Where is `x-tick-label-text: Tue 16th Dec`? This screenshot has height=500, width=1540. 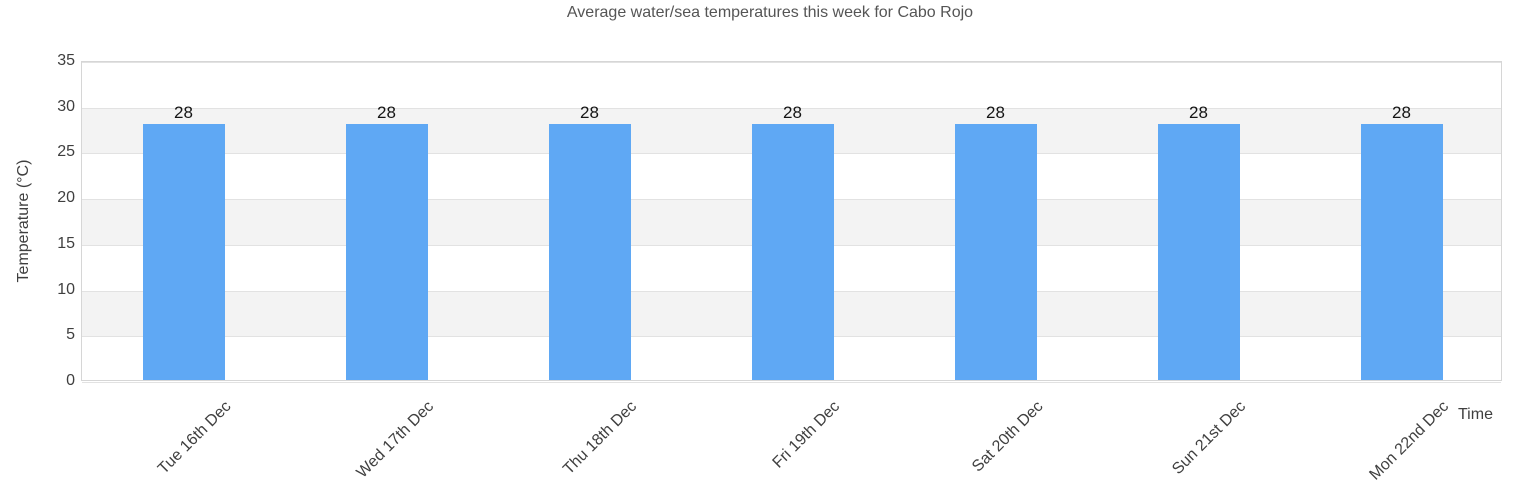 x-tick-label-text: Tue 16th Dec is located at coordinates (194, 438).